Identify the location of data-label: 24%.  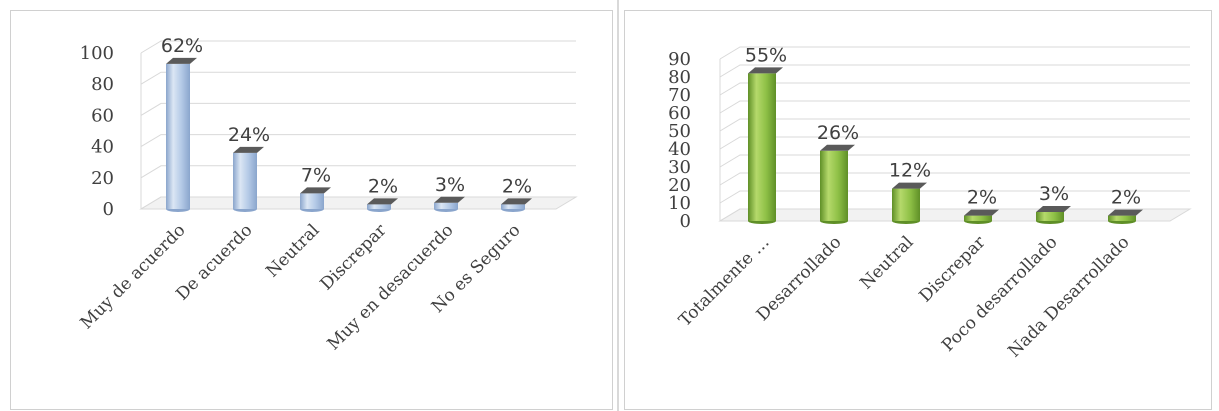
(249, 135).